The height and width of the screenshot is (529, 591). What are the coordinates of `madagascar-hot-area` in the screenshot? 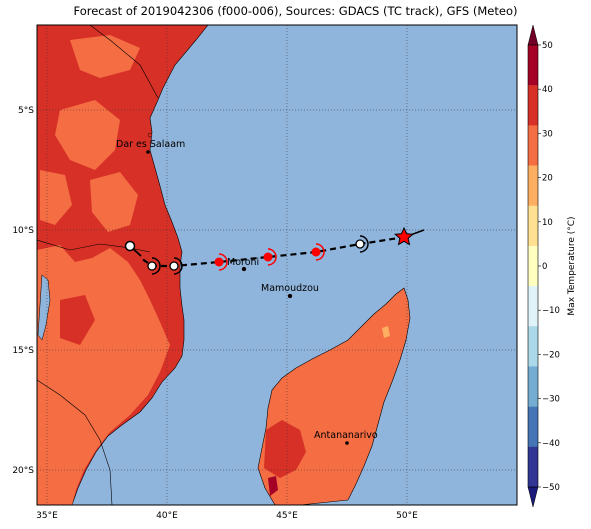 It's located at (285, 449).